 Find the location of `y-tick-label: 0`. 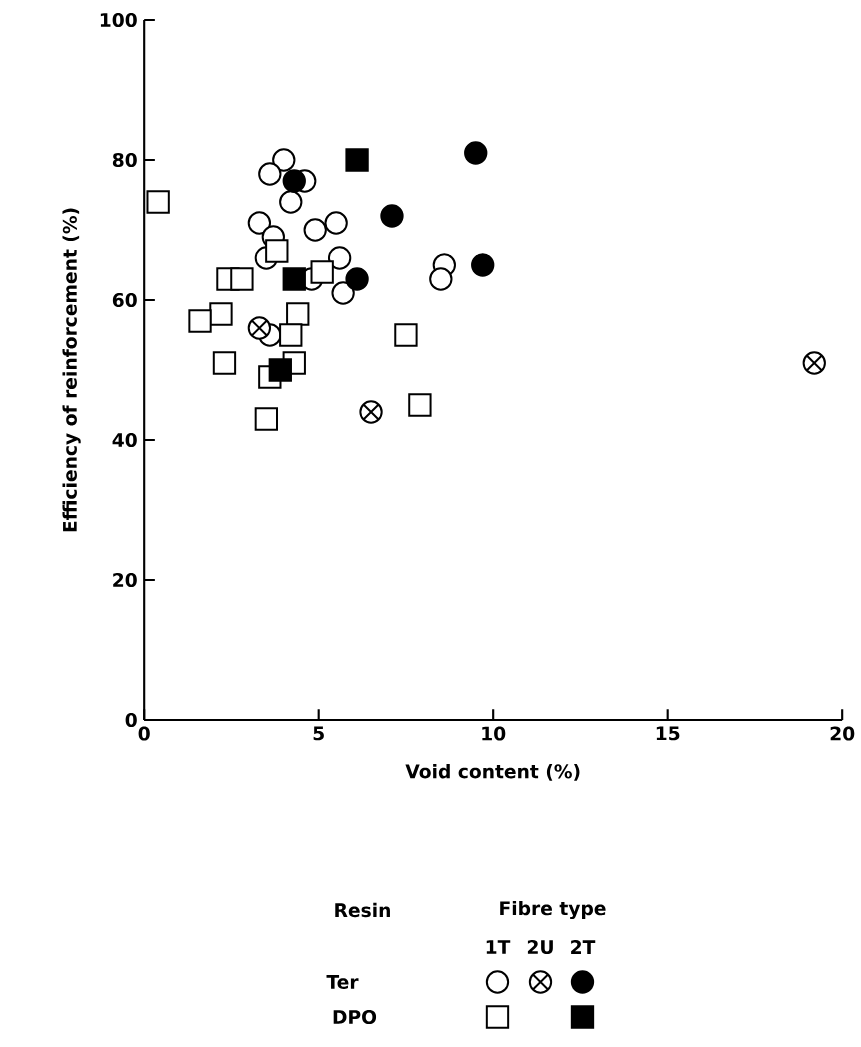

y-tick-label: 0 is located at coordinates (131, 720).